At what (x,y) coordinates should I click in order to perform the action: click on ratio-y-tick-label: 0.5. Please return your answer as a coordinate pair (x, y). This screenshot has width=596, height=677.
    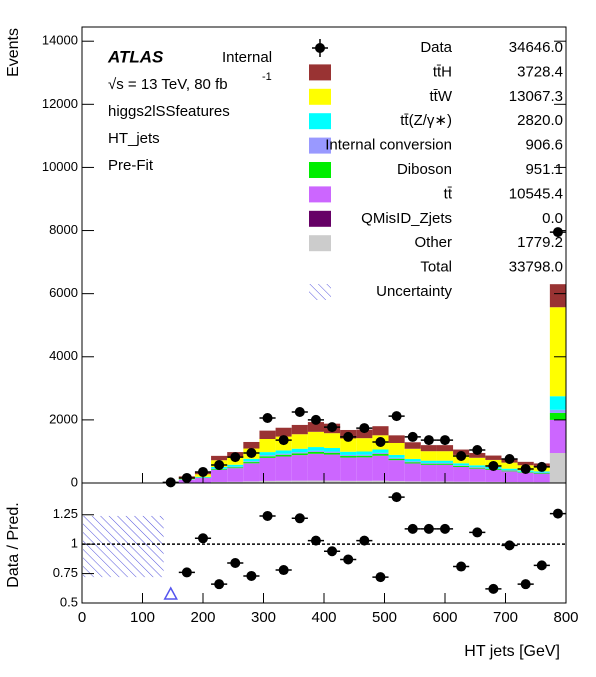
    Looking at the image, I should click on (69, 601).